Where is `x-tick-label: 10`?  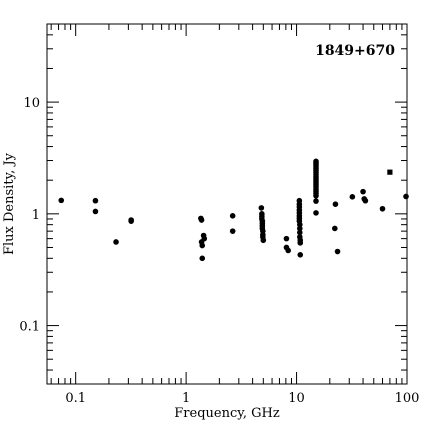
x-tick-label: 10 is located at coordinates (296, 398).